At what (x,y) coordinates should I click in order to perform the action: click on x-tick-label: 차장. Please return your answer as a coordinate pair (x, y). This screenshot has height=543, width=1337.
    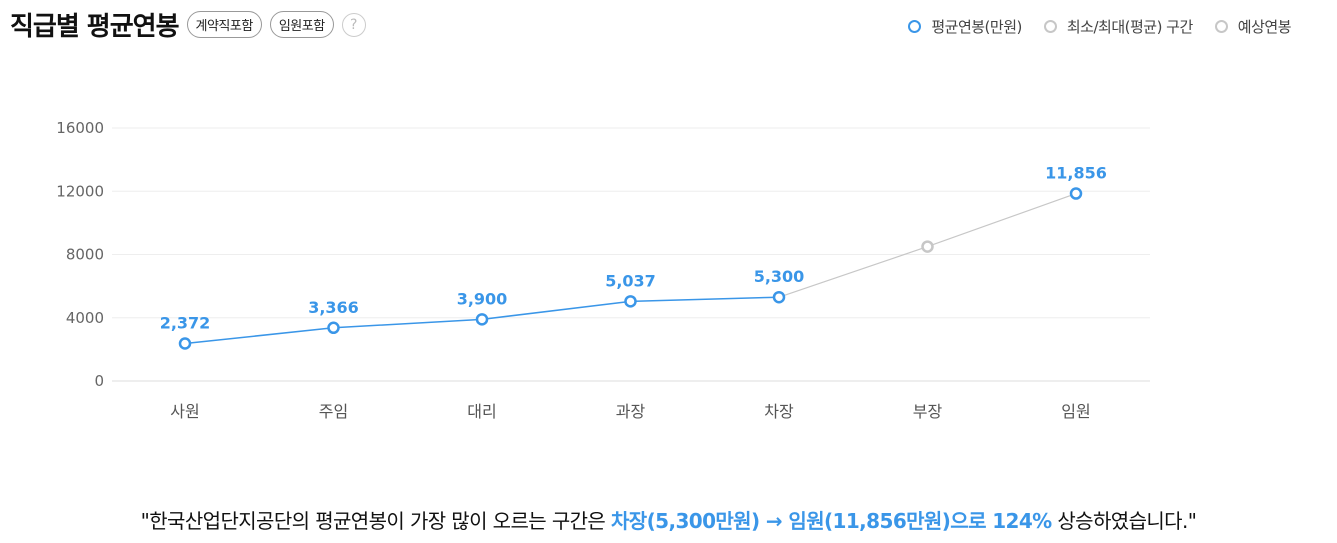
    Looking at the image, I should click on (779, 411).